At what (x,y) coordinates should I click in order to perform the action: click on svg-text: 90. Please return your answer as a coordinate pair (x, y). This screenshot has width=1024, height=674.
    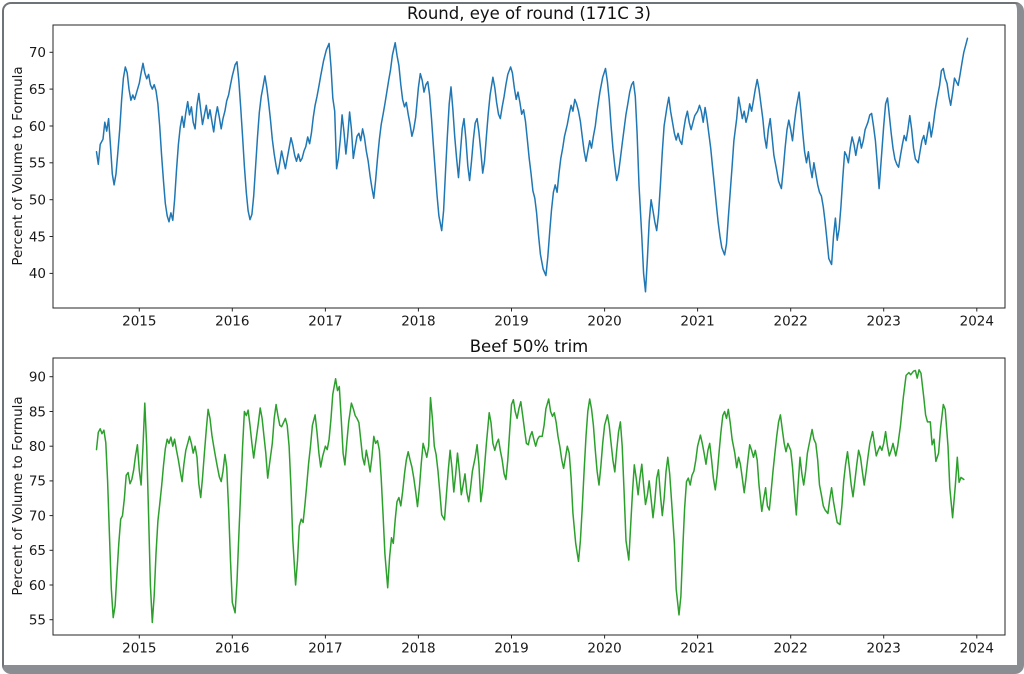
    Looking at the image, I should click on (37, 378).